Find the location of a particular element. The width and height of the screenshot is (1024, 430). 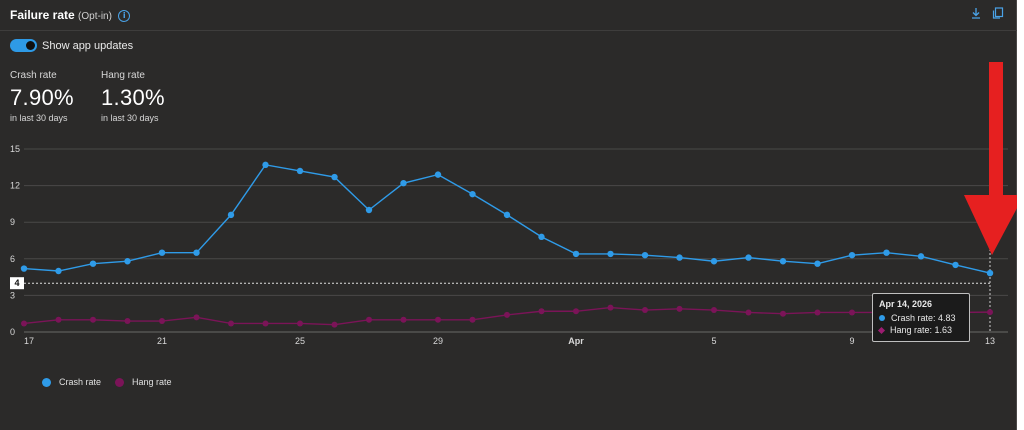

annotation-arrow-shaft is located at coordinates (996, 132).